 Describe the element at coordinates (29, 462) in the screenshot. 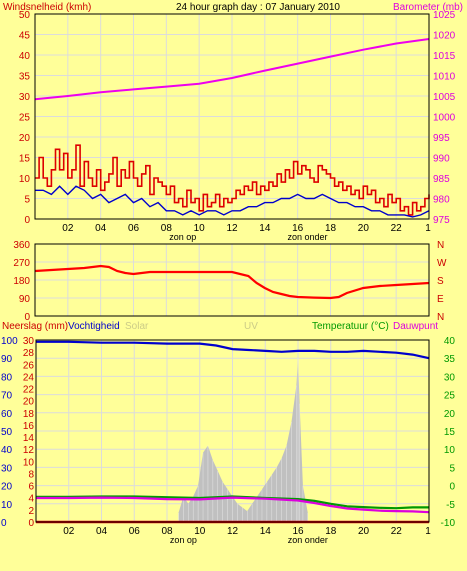

I see `rain-tick-label: 10` at that location.